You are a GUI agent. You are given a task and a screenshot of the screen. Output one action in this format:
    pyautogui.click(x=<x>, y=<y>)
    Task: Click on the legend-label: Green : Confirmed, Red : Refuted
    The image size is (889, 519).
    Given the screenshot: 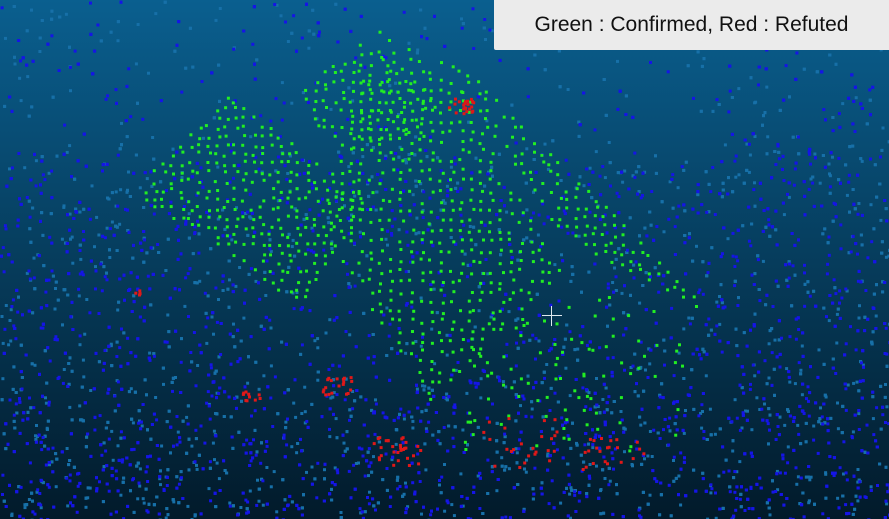 What is the action you would take?
    pyautogui.click(x=691, y=25)
    